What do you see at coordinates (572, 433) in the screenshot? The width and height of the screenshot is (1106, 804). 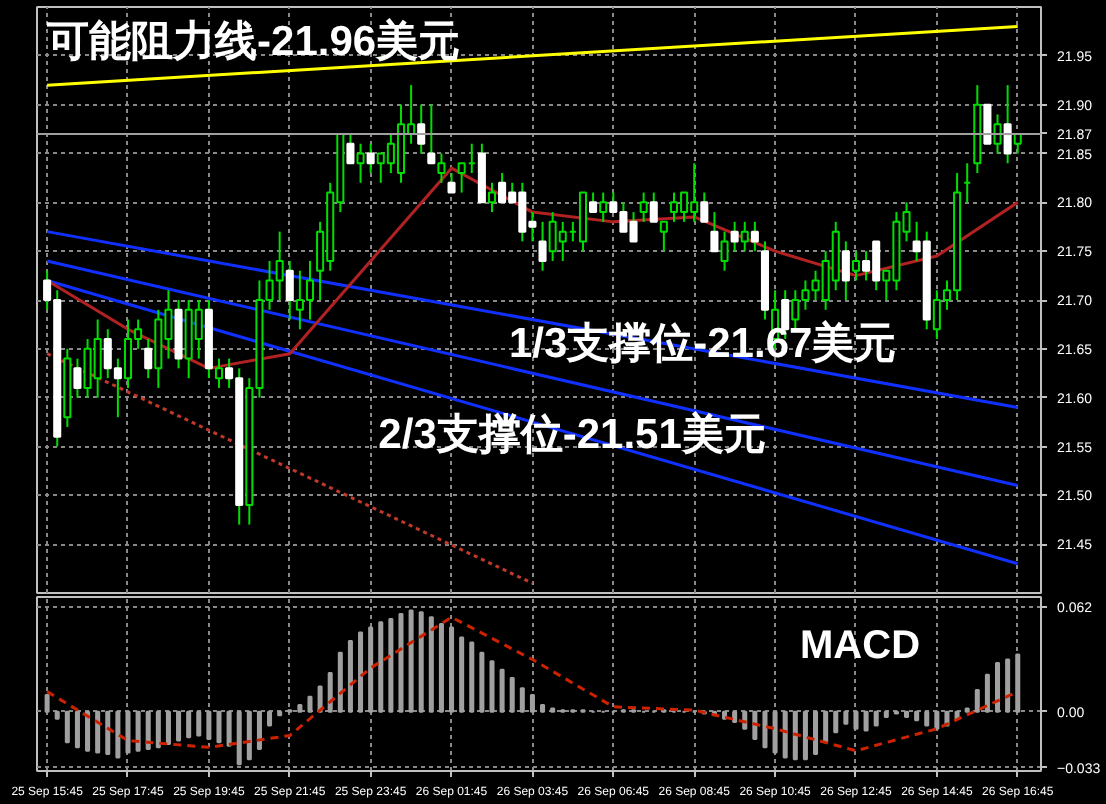 I see `annotation: 2/3支撑位-21.51美元` at bounding box center [572, 433].